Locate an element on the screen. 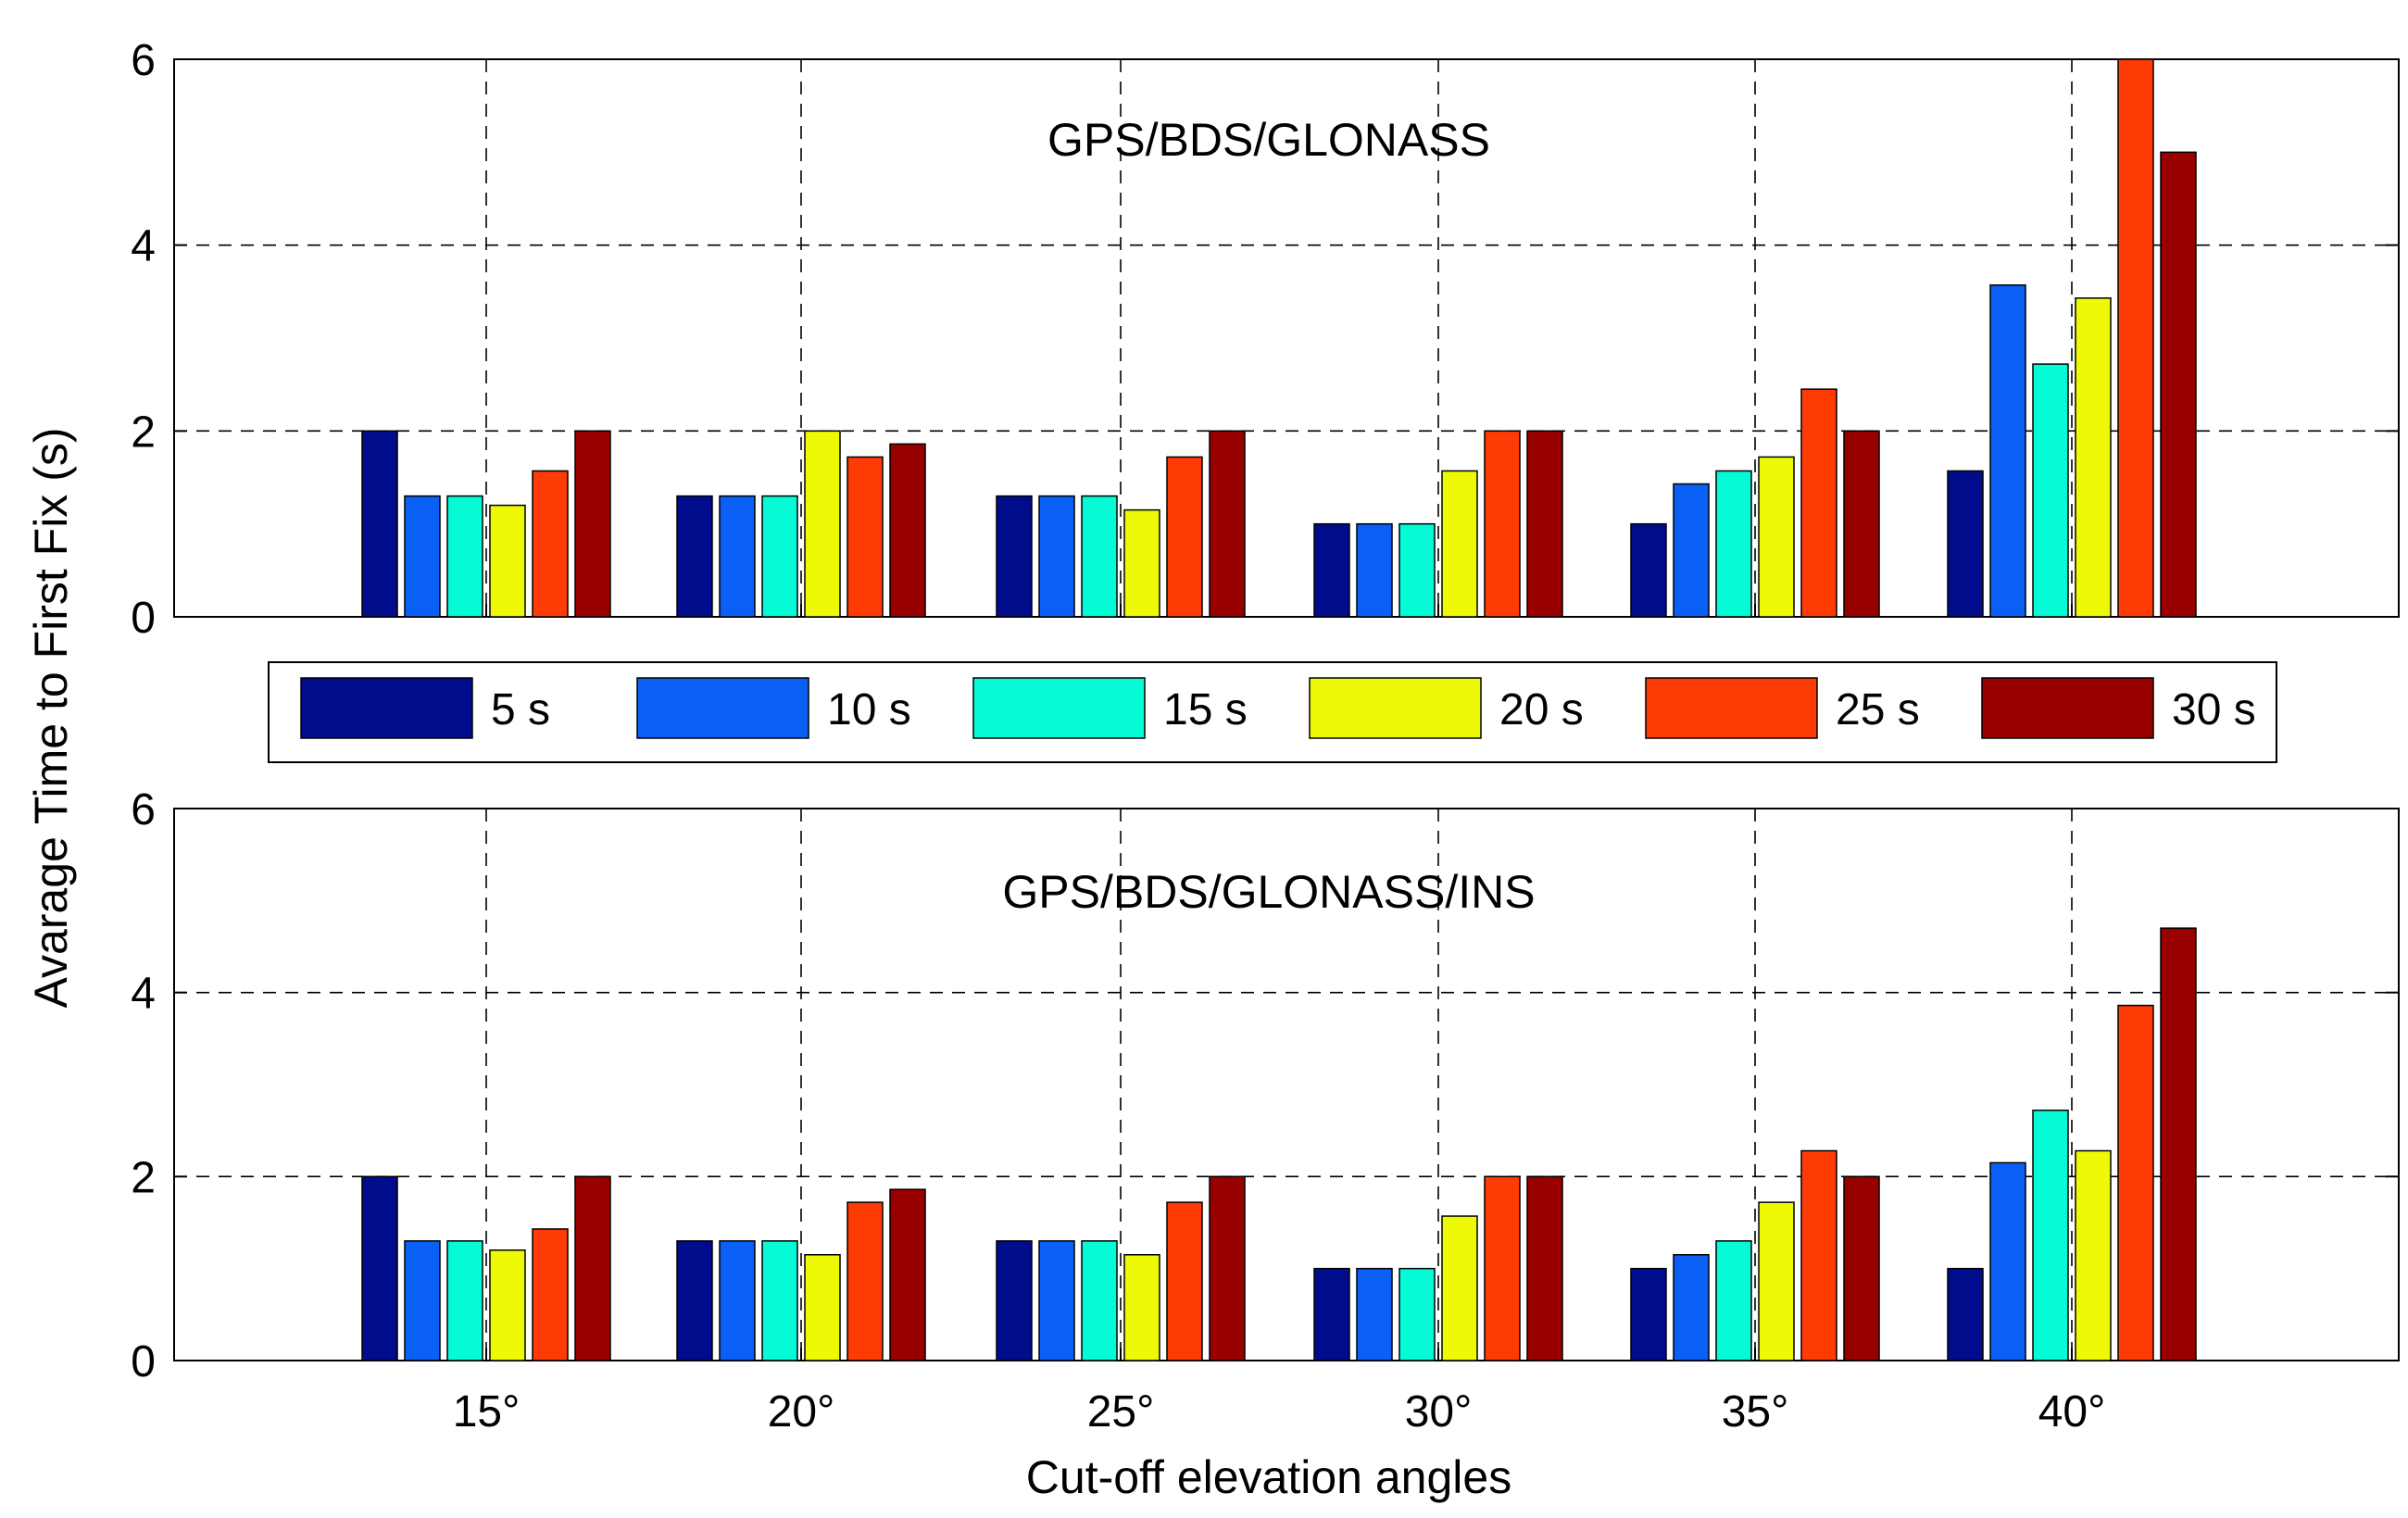  legend-label: 15 s is located at coordinates (1206, 709).